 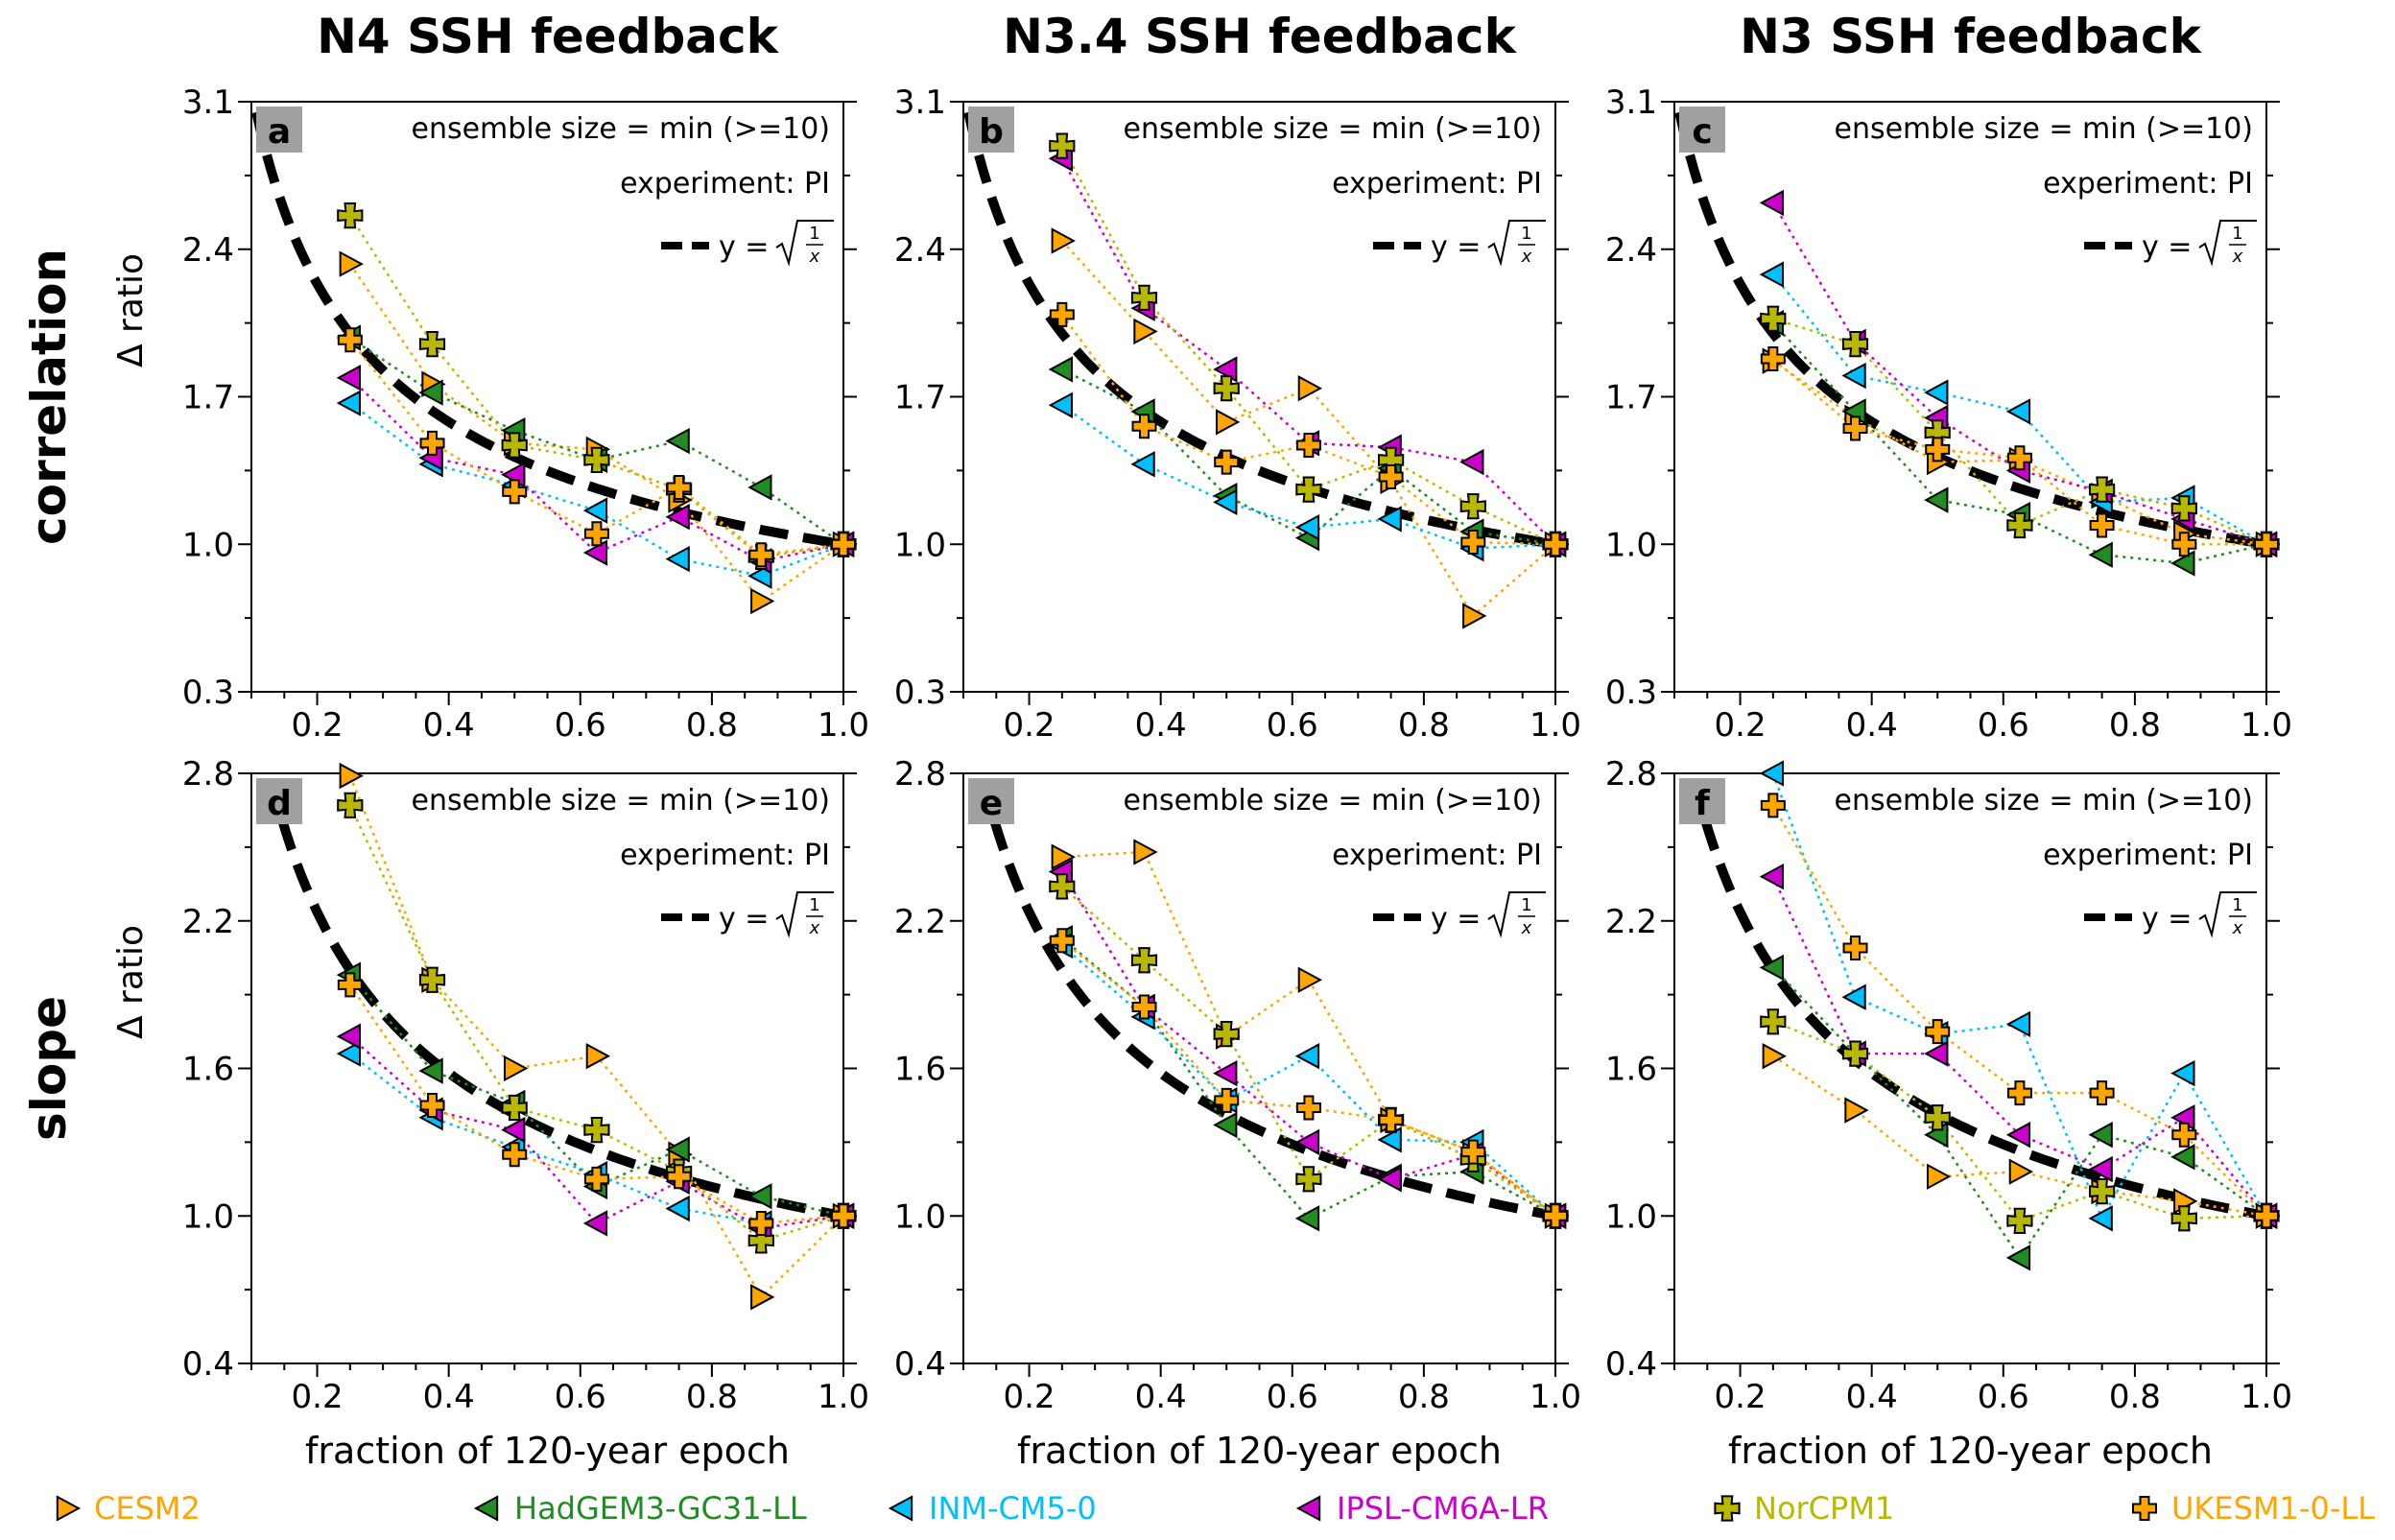 I want to click on legend-label: HadGEM3-GC31-LL, so click(x=661, y=1508).